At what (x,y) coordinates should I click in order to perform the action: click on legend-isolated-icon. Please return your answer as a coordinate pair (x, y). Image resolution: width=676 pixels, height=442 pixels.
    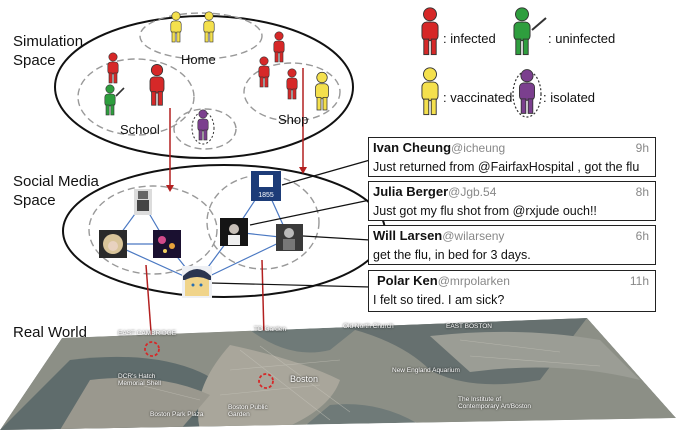
    Looking at the image, I should click on (527, 91).